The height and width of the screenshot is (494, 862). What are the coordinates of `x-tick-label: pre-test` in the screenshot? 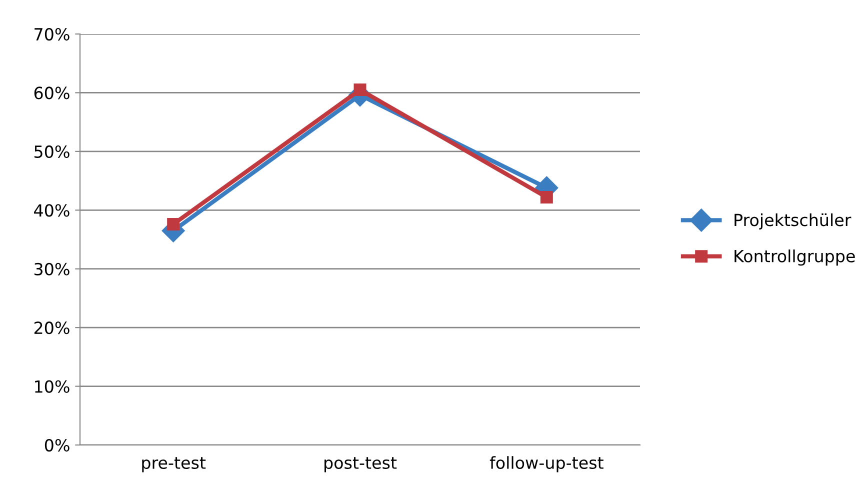 It's located at (174, 464).